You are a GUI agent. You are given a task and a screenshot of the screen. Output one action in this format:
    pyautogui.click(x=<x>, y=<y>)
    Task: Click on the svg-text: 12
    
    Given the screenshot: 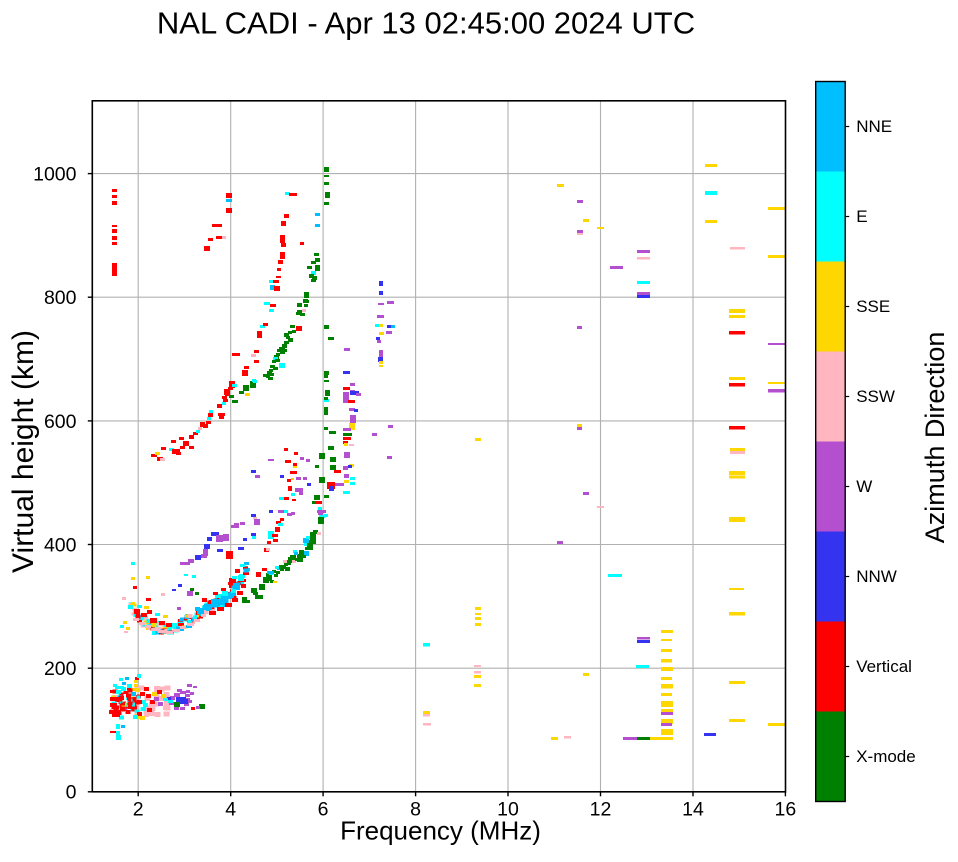 What is the action you would take?
    pyautogui.click(x=601, y=810)
    